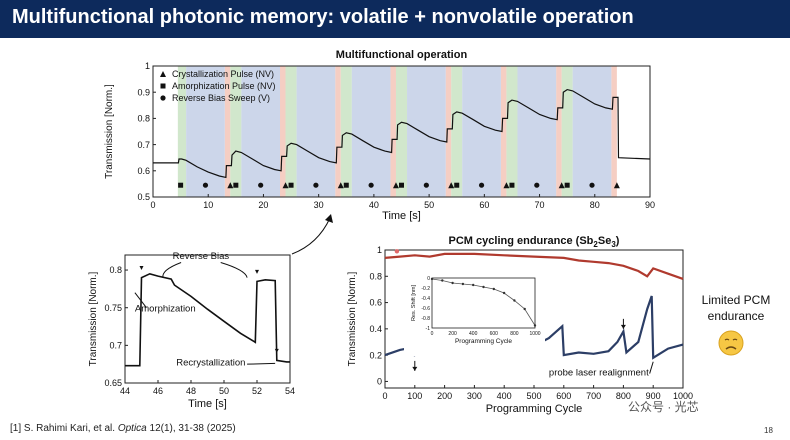 This screenshot has height=440, width=790. Describe the element at coordinates (290, 391) in the screenshot. I see `chart2-xtick-label: 54` at that location.